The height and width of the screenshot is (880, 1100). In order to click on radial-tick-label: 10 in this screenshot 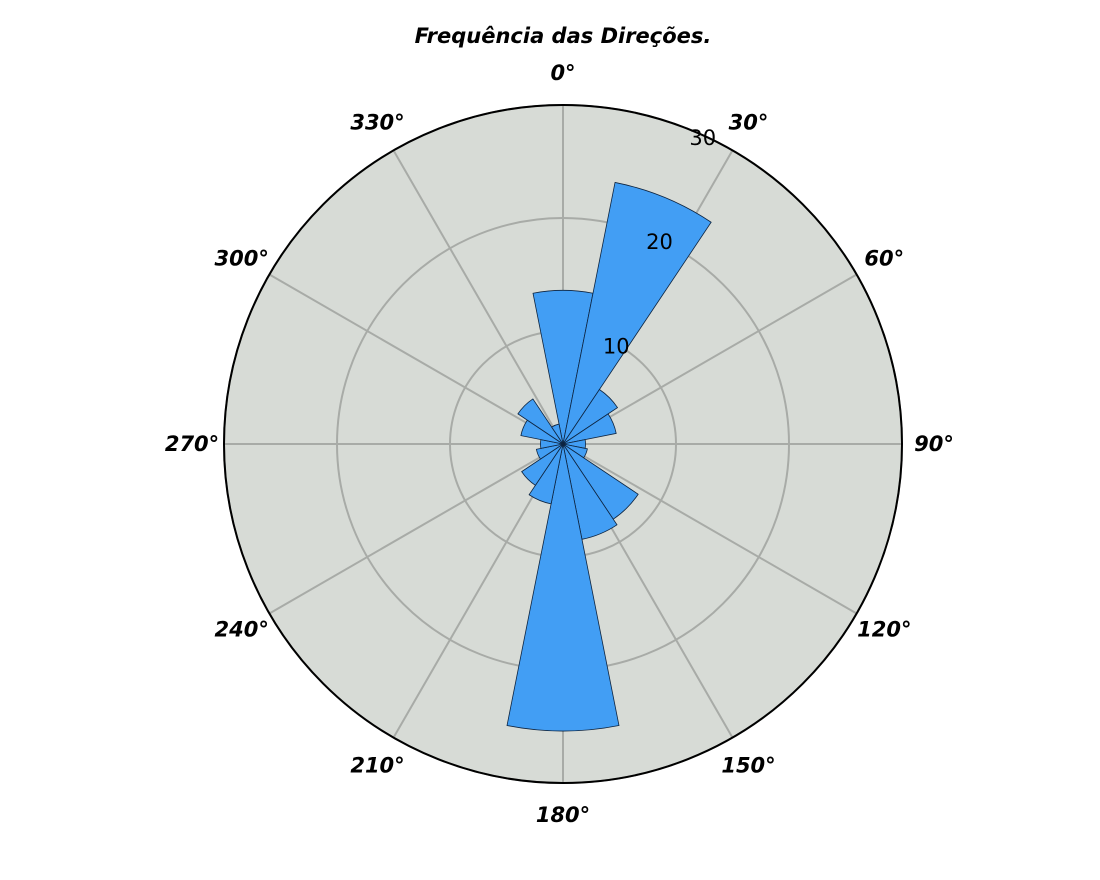, I will do `click(616, 347)`.